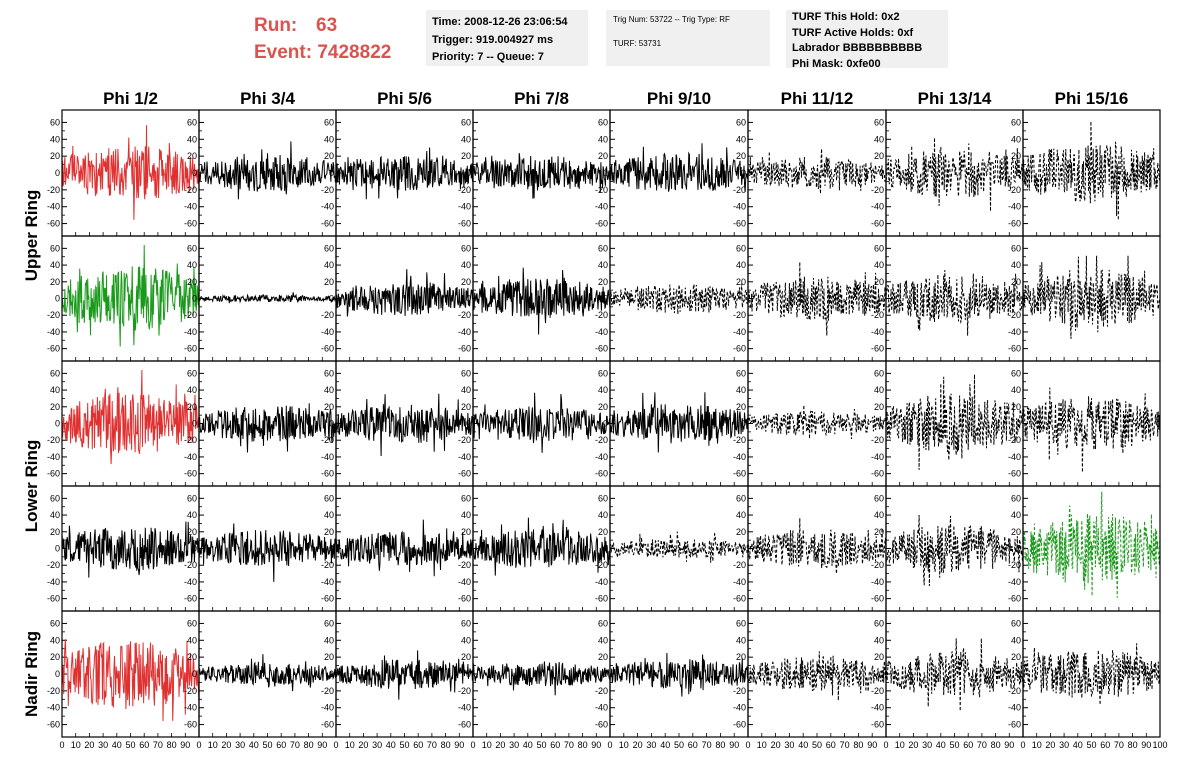 This screenshot has height=772, width=1196. Describe the element at coordinates (172, 745) in the screenshot. I see `x-tick-label: 80` at that location.